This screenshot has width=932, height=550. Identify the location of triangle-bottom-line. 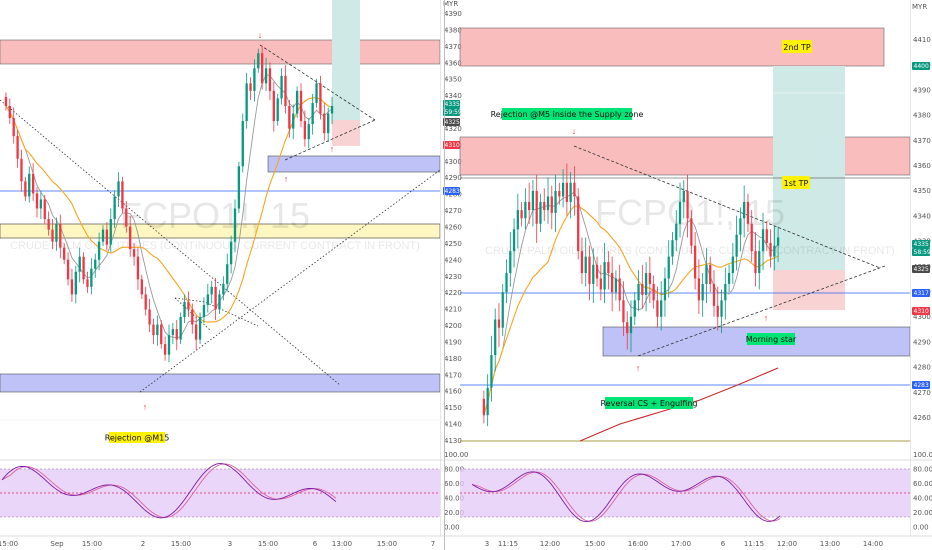
(330, 140).